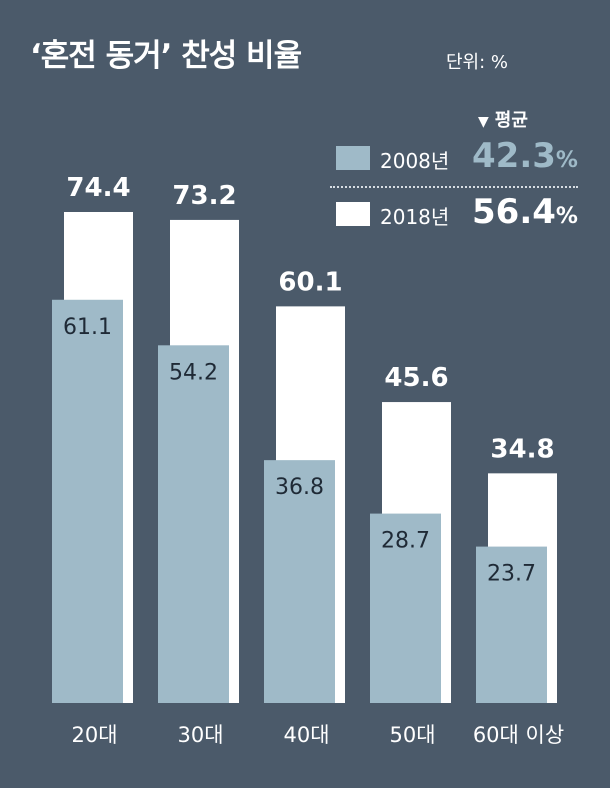  What do you see at coordinates (87, 327) in the screenshot?
I see `value-label-2008-0: 61.1` at bounding box center [87, 327].